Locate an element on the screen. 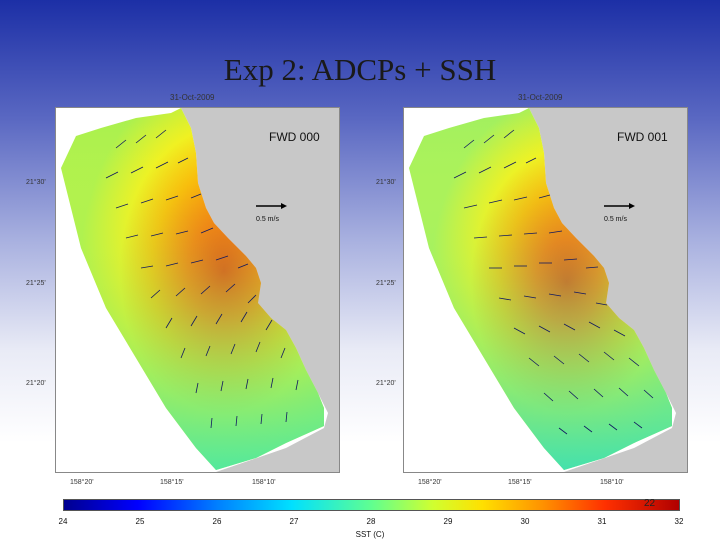 The height and width of the screenshot is (540, 720). colorbar-tick: 28 is located at coordinates (371, 521).